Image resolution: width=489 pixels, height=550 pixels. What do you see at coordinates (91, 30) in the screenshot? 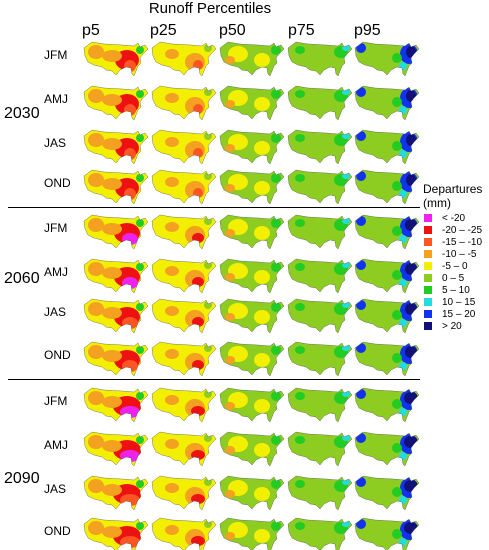
I see `percentile-header-p5: p5` at bounding box center [91, 30].